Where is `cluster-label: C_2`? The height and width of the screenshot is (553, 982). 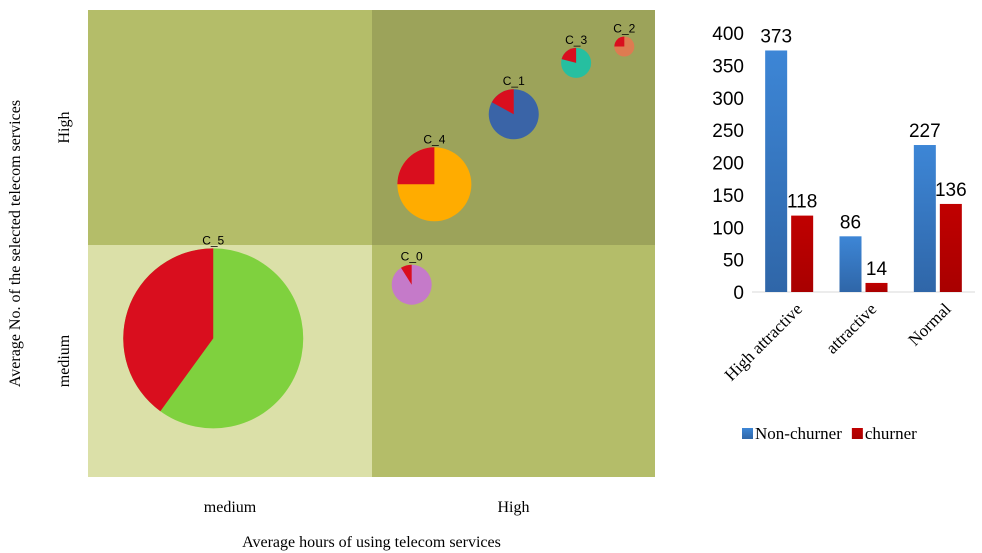 cluster-label: C_2 is located at coordinates (624, 29).